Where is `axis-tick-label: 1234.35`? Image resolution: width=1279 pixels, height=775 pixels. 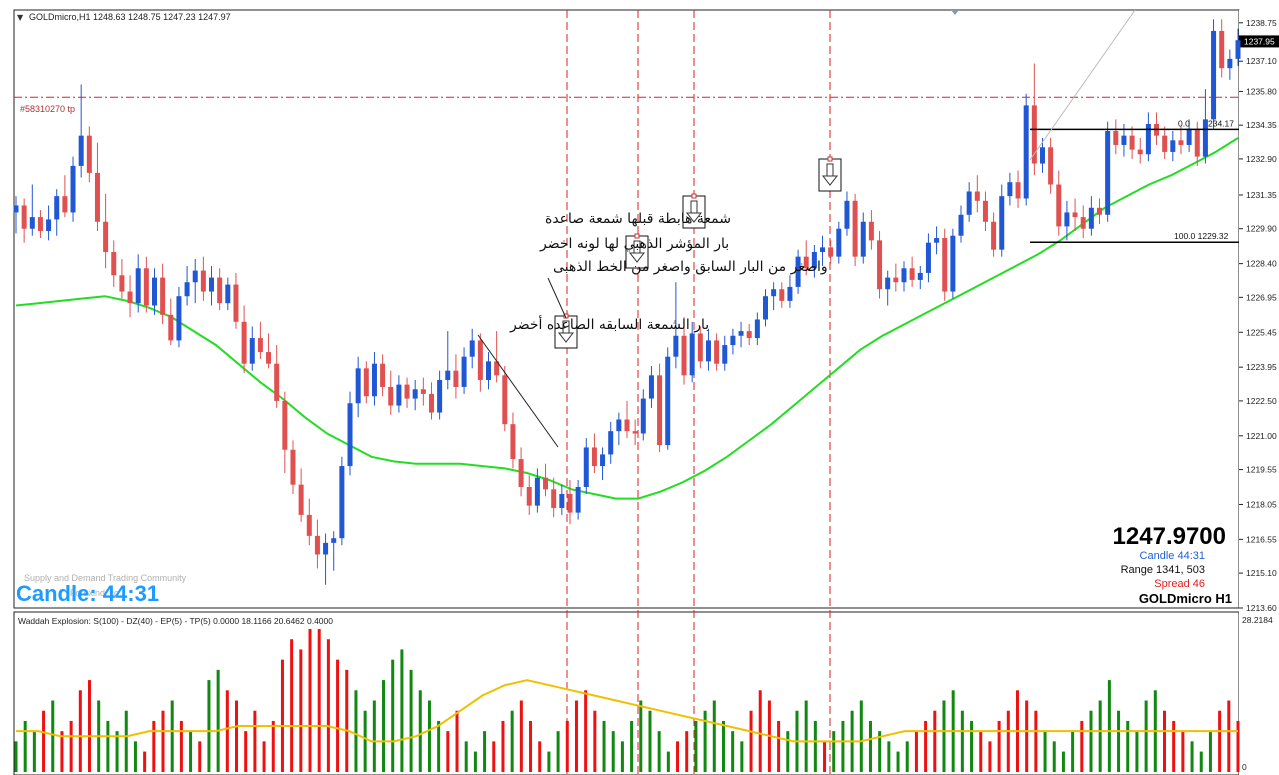
axis-tick-label: 1234.35 is located at coordinates (1261, 125).